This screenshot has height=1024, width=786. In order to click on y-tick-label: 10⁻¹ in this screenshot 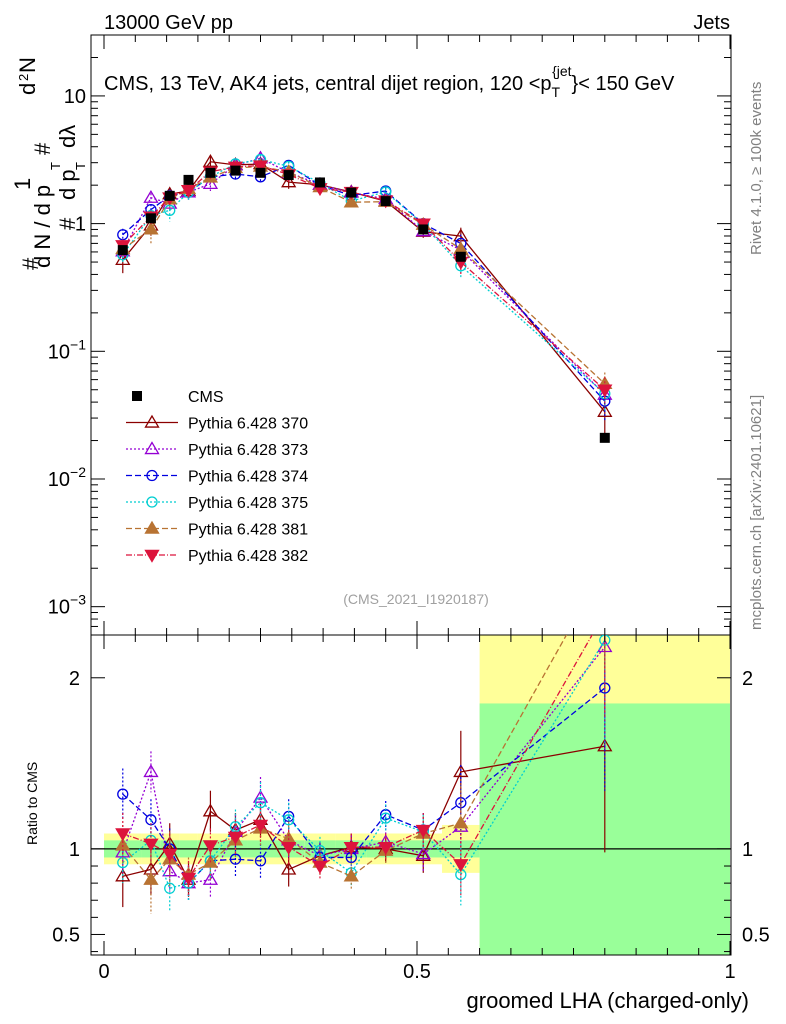, I will do `click(67, 349)`.